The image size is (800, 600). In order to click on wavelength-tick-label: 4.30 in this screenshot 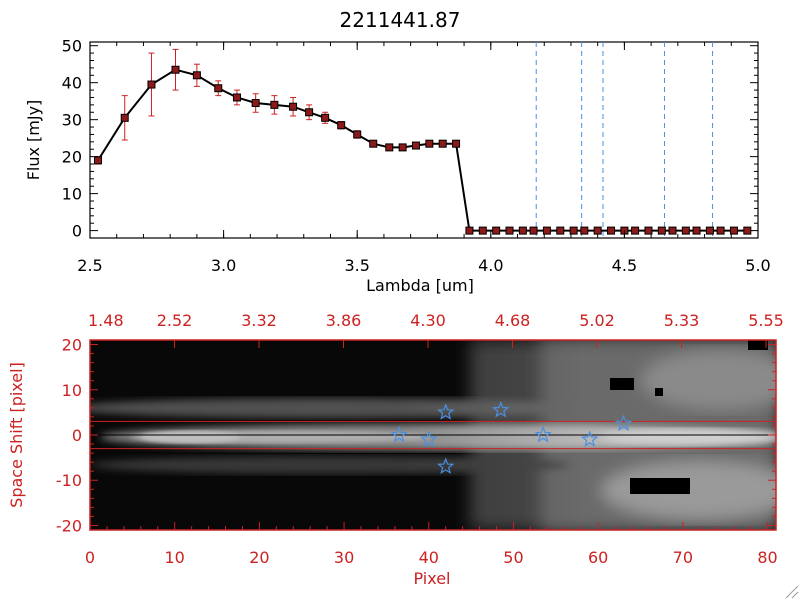, I will do `click(428, 320)`.